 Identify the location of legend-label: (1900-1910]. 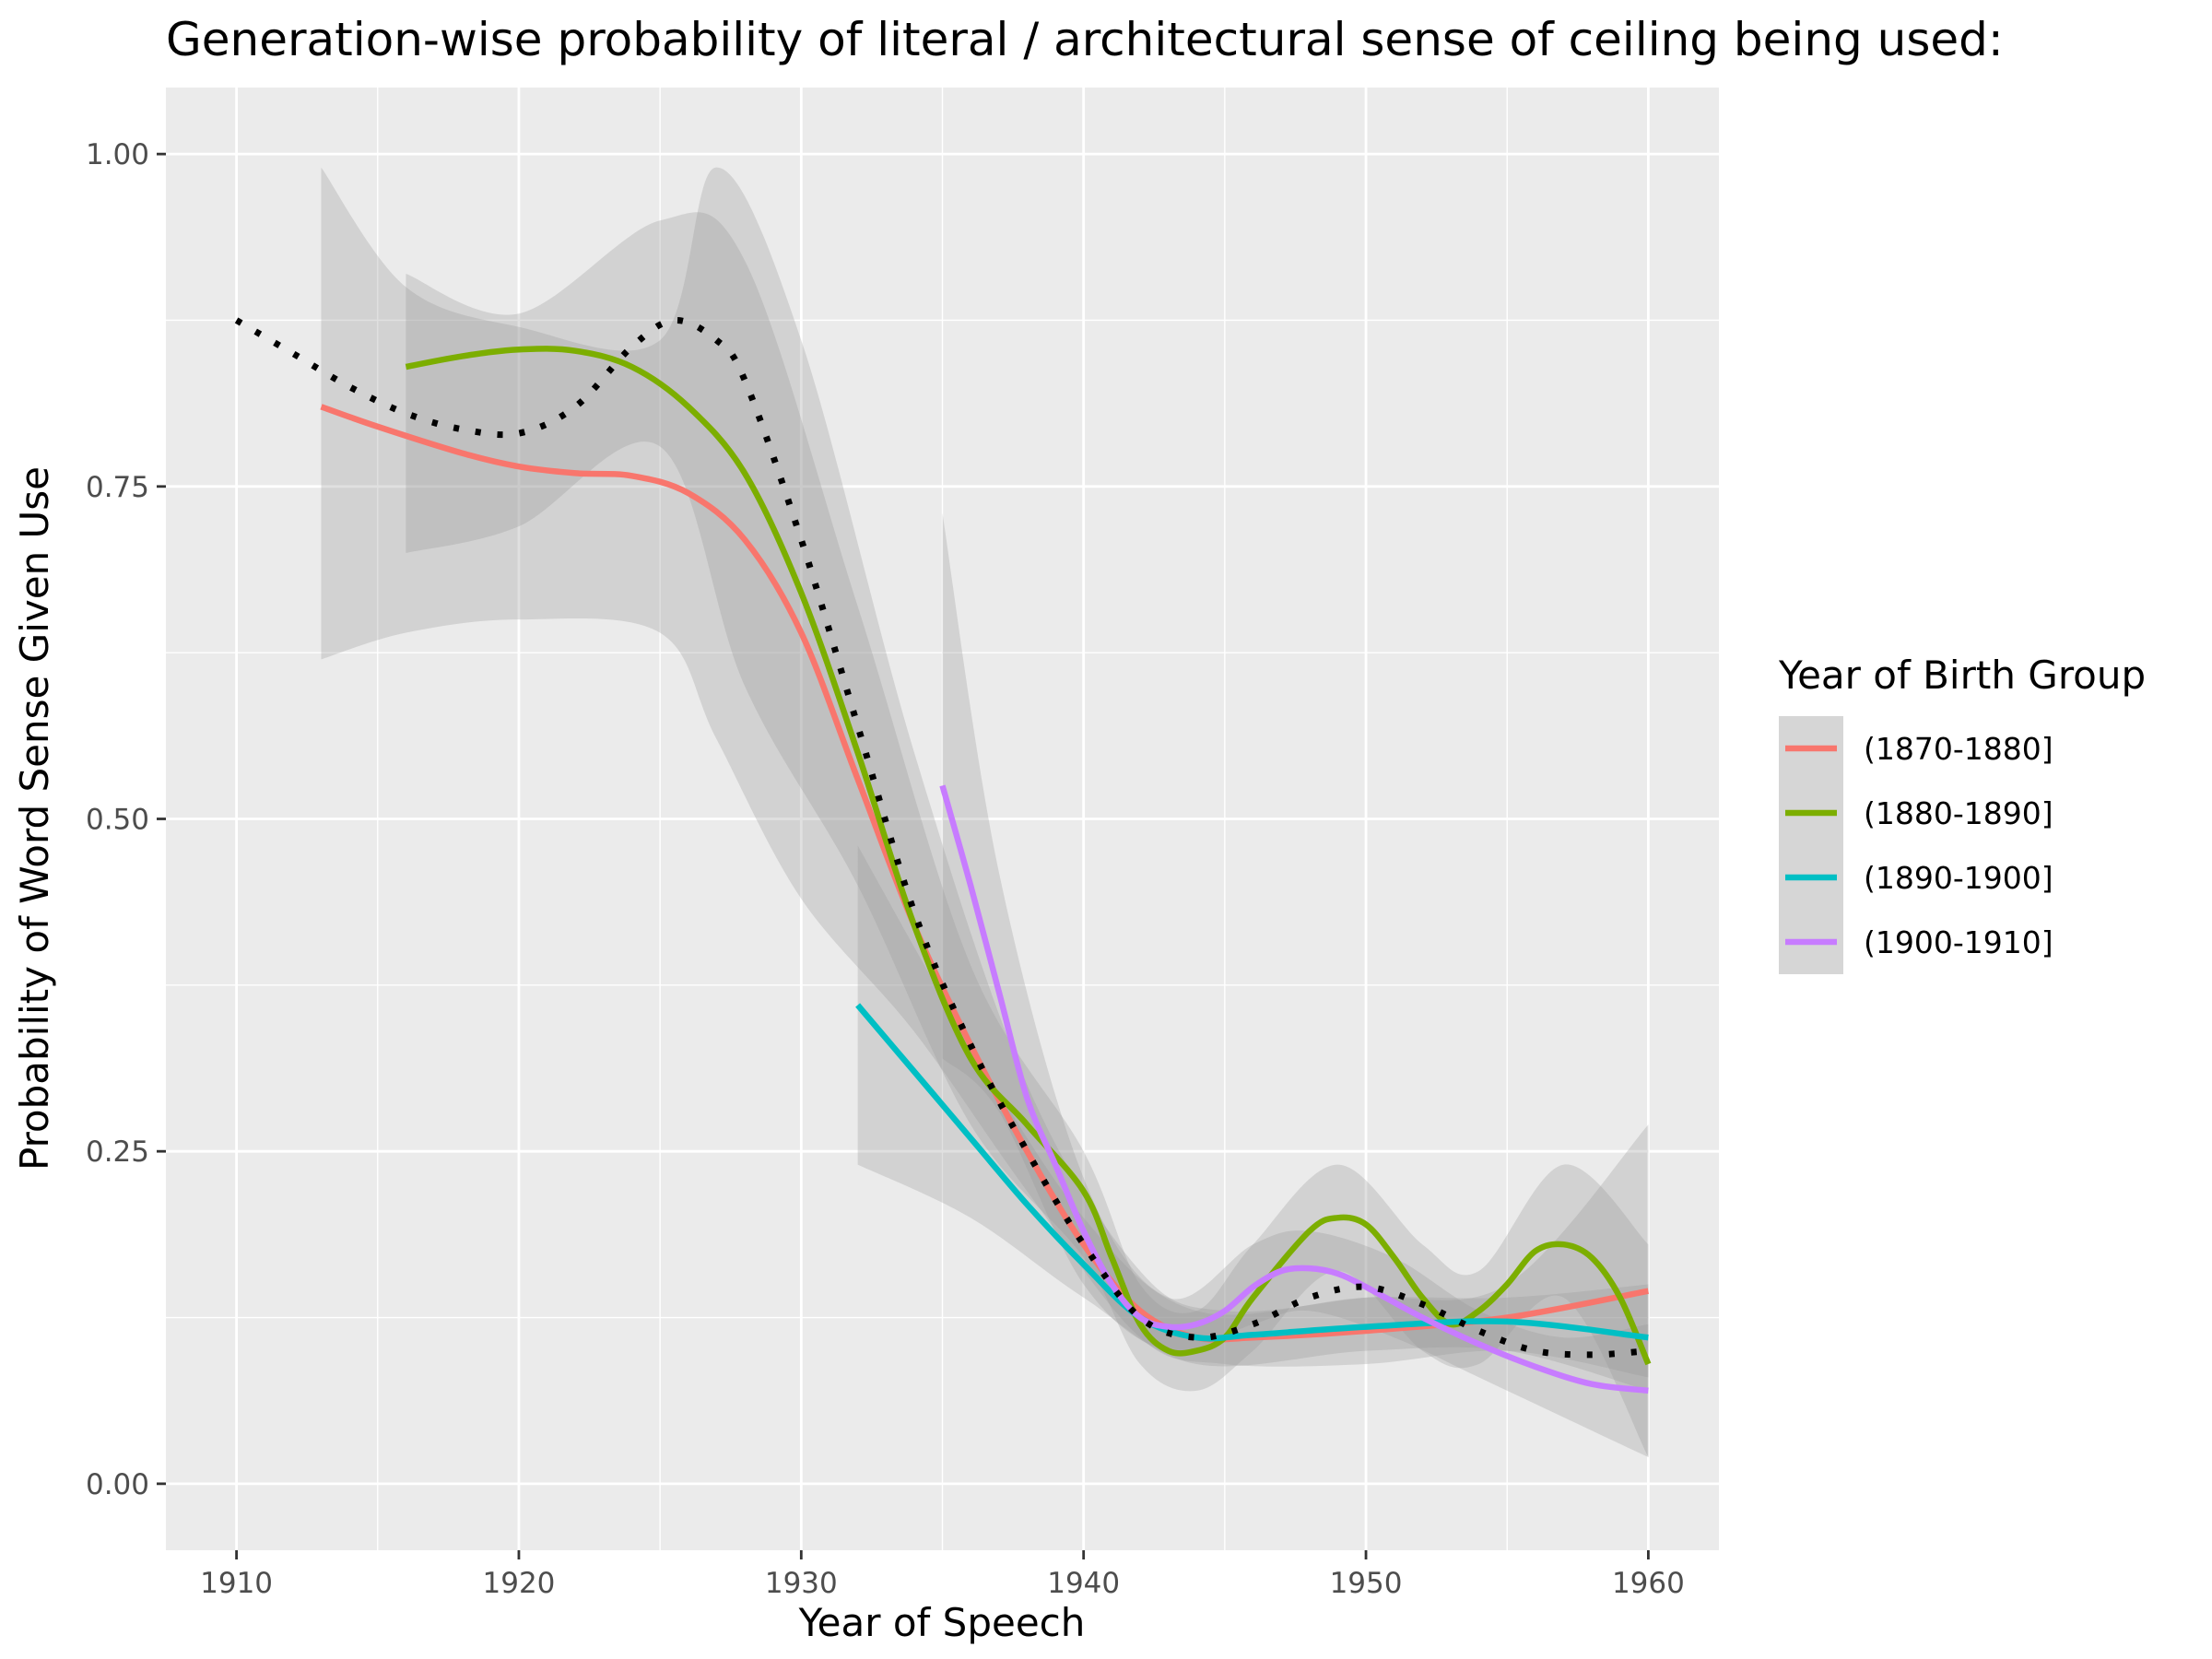
(1958, 942).